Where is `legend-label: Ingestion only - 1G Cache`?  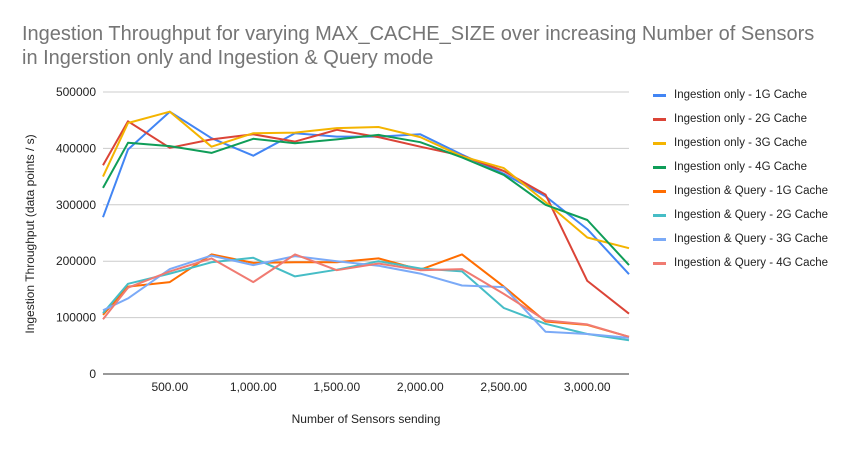 legend-label: Ingestion only - 1G Cache is located at coordinates (740, 95).